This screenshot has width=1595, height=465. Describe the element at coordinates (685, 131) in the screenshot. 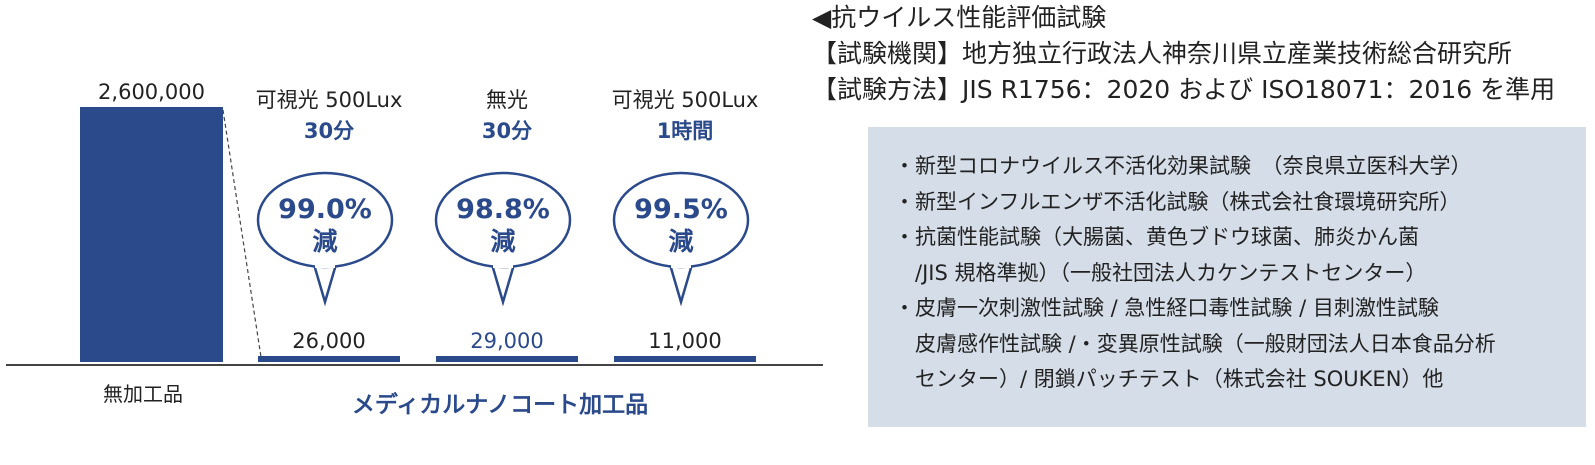

I see `condition-duration-label: 1時間` at that location.